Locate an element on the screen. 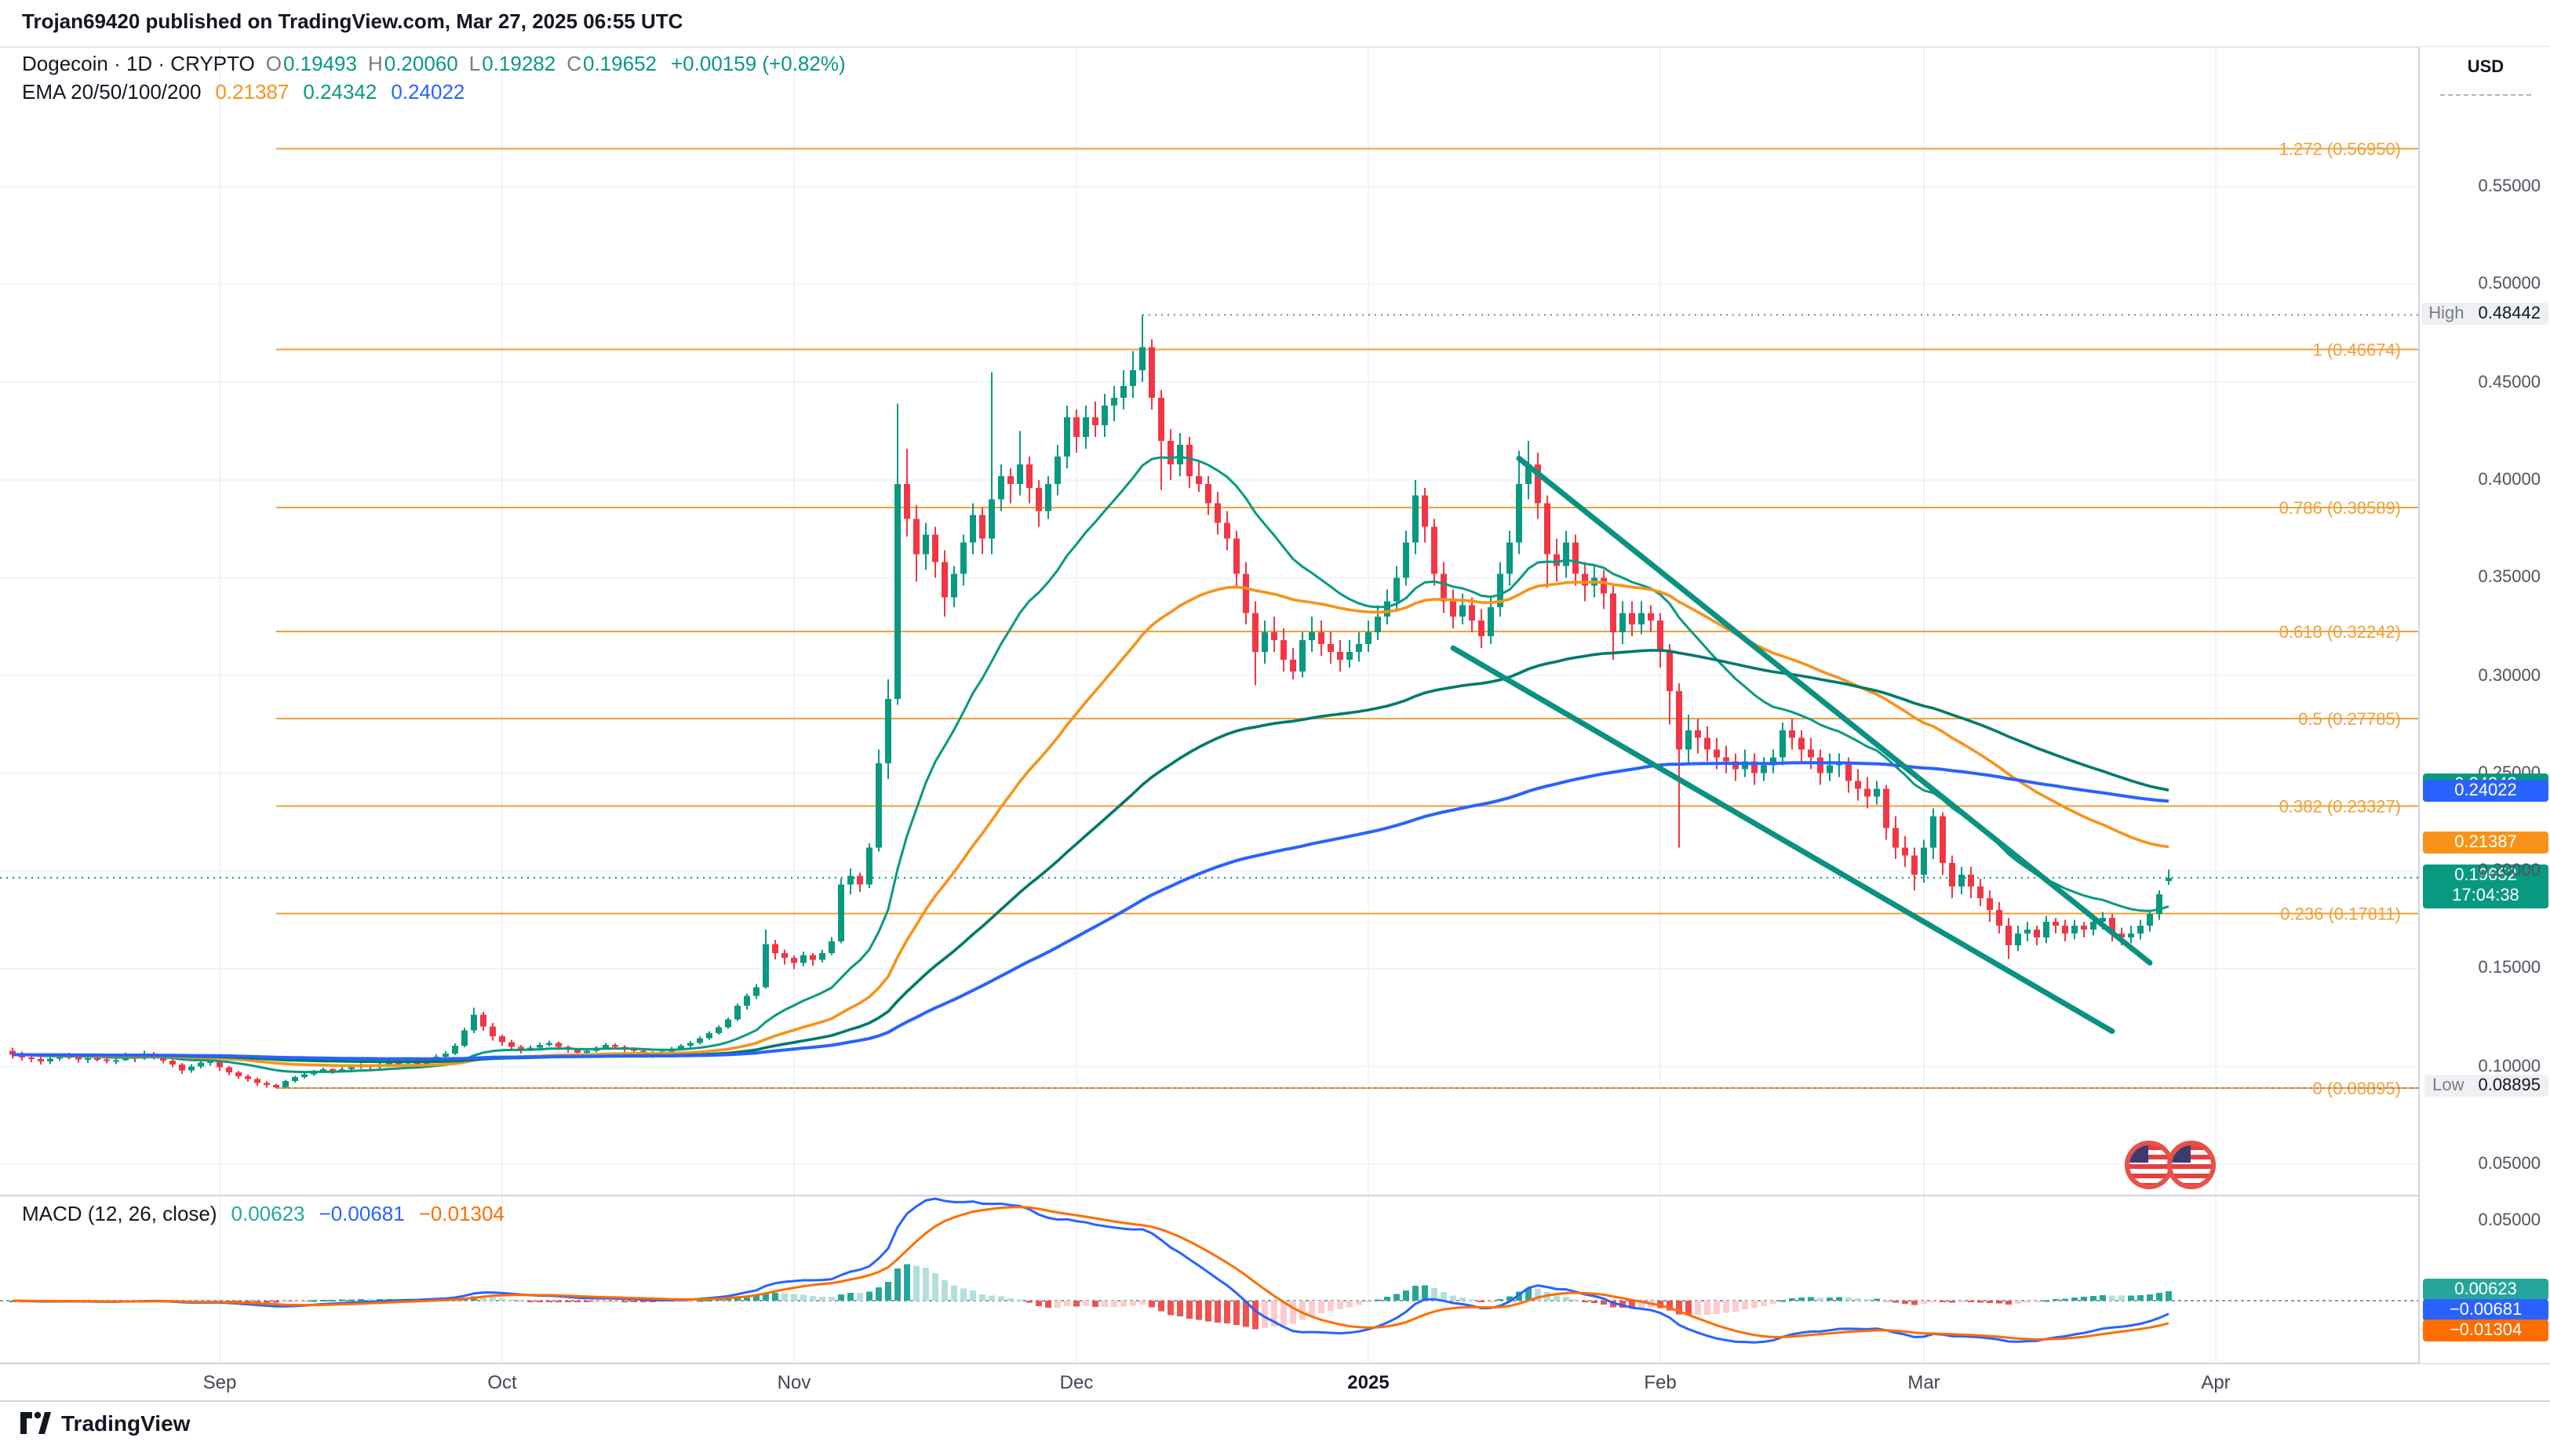  fib-level-label: 0.382 (0.23327) is located at coordinates (2340, 806).